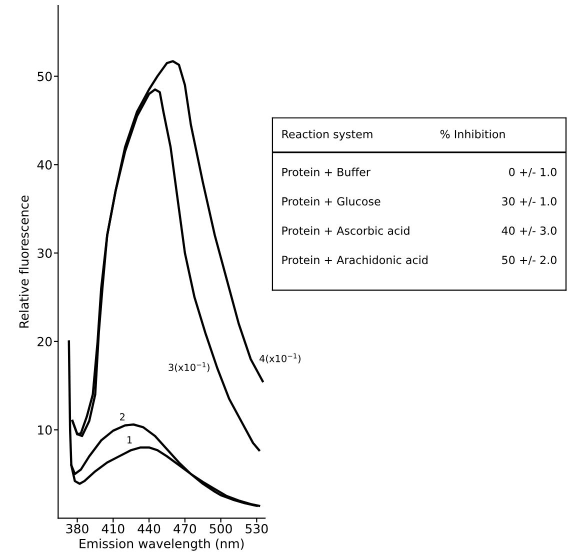 The width and height of the screenshot is (570, 556). Describe the element at coordinates (24, 262) in the screenshot. I see `y-axis-title: Relative fluorescence` at that location.